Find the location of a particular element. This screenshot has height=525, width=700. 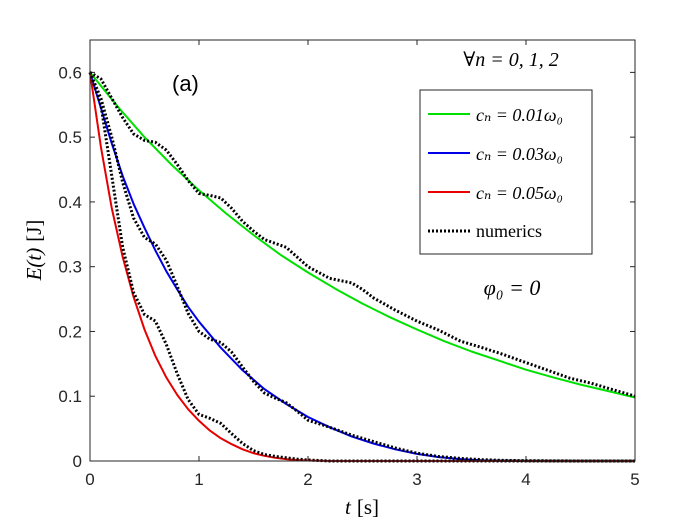

annotation-phi-zero: φ₀ = 0 is located at coordinates (512, 287).